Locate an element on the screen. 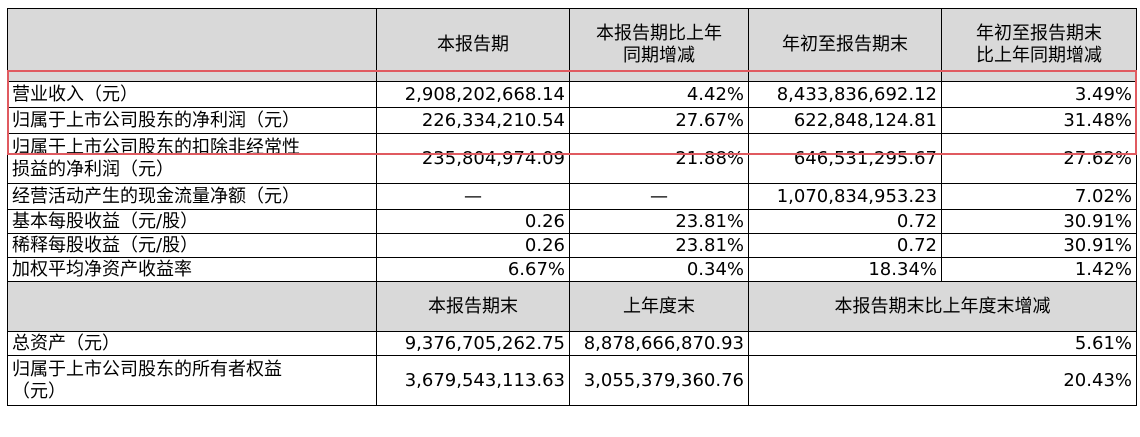  table-row: 基本每股收益（元/股） 0.26 23.81% 0.72 30.91% is located at coordinates (572, 221).